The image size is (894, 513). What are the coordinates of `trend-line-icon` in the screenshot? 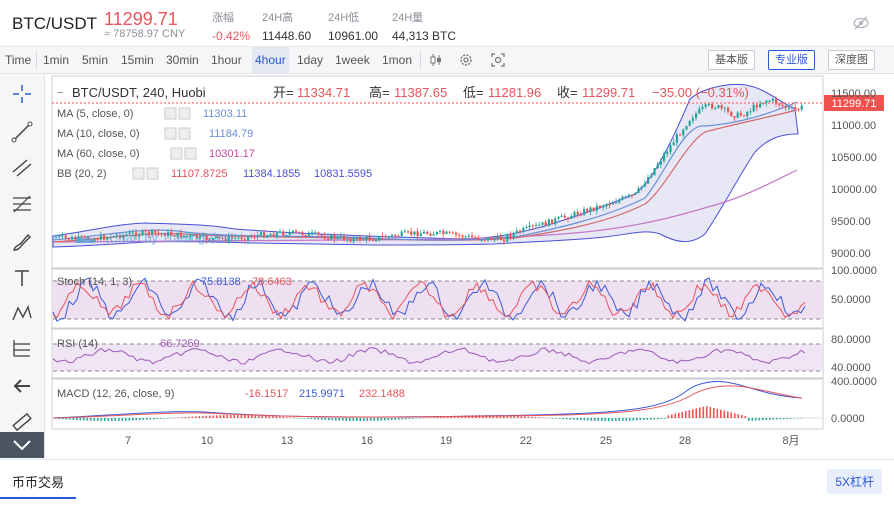 It's located at (22, 132).